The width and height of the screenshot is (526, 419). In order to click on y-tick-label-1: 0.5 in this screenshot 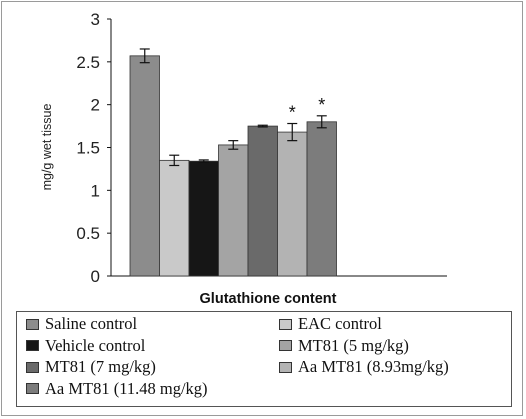, I will do `click(88, 233)`.